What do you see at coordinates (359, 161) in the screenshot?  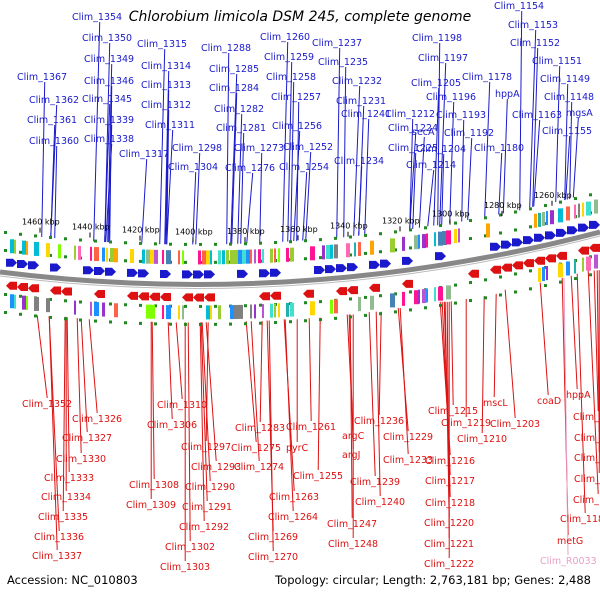 I see `gene-label-top: Clim_1234` at bounding box center [359, 161].